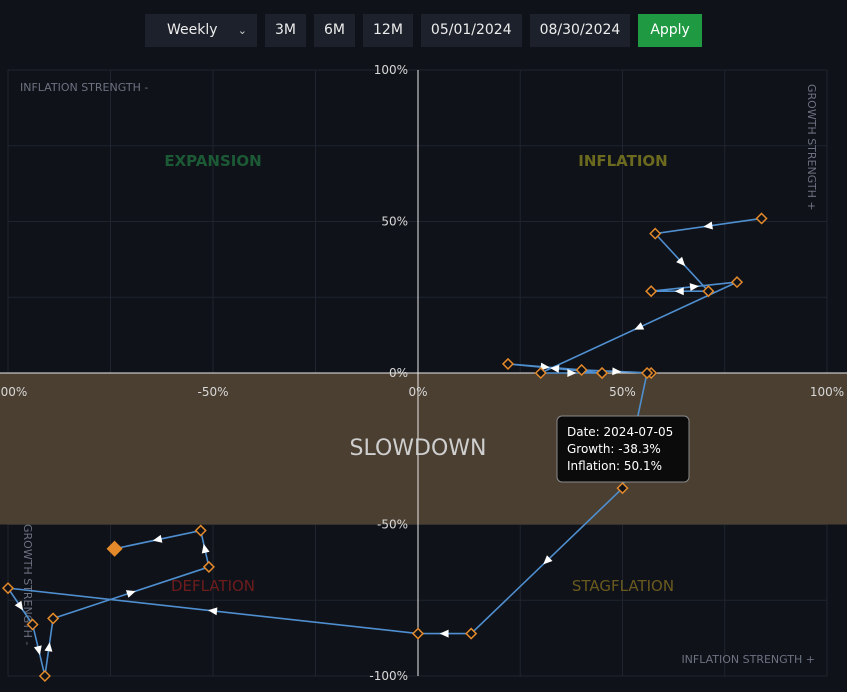 This screenshot has height=692, width=847. Describe the element at coordinates (418, 448) in the screenshot. I see `quadrant-label-slowdown: SLOWDOWN` at that location.